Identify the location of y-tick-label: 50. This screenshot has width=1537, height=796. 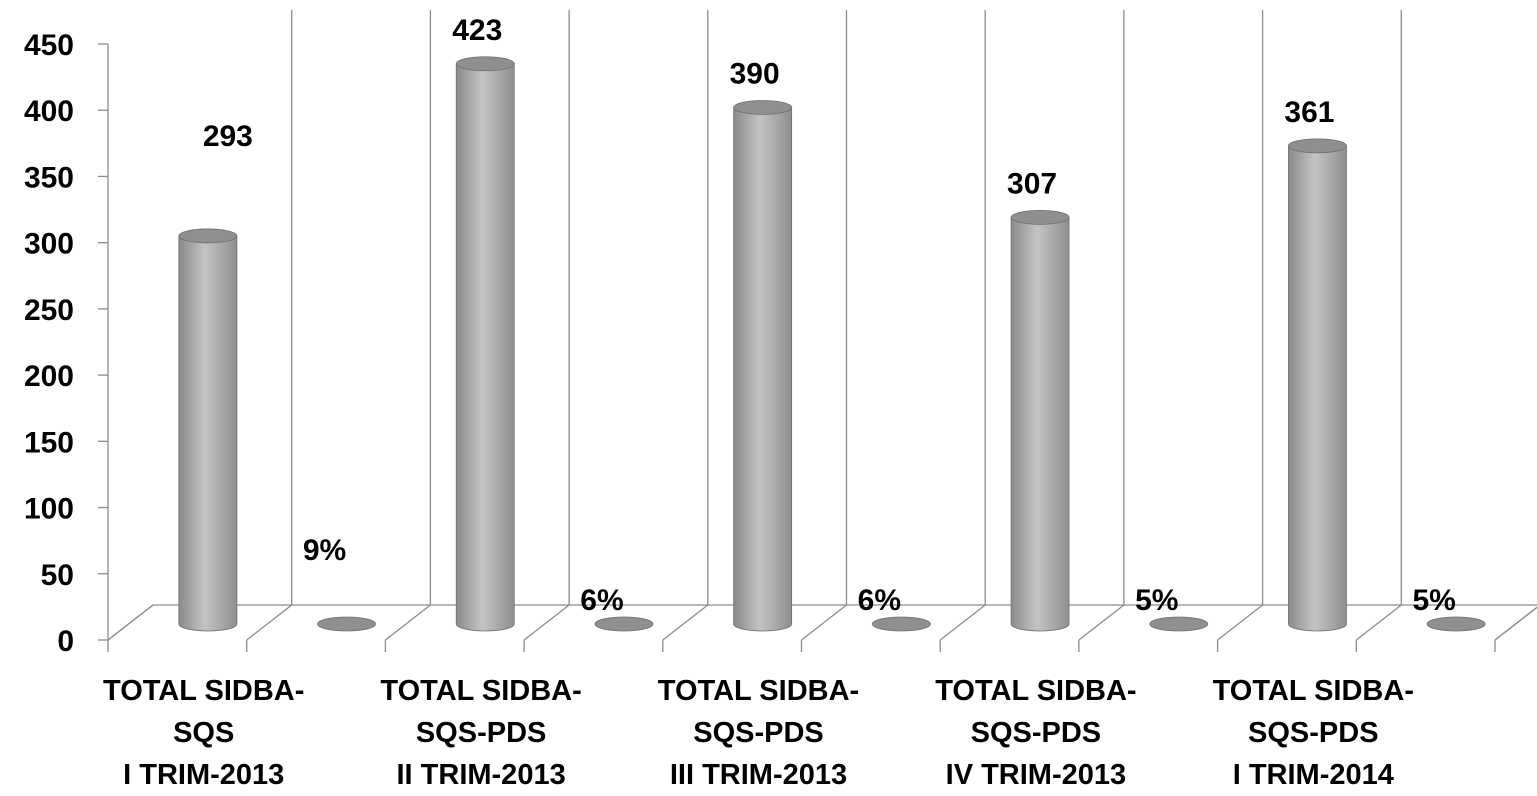
(57, 575).